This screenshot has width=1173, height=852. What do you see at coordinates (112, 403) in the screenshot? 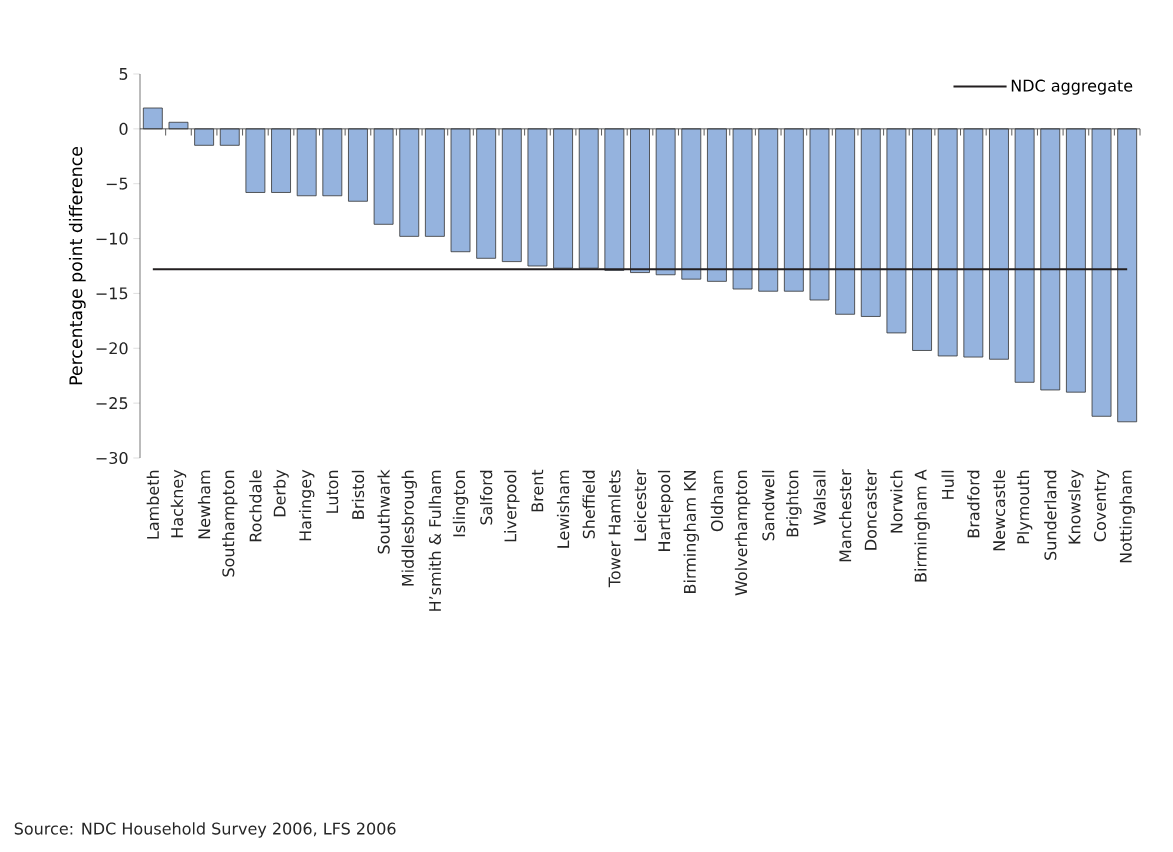
I see `y-tick-label: −25` at bounding box center [112, 403].